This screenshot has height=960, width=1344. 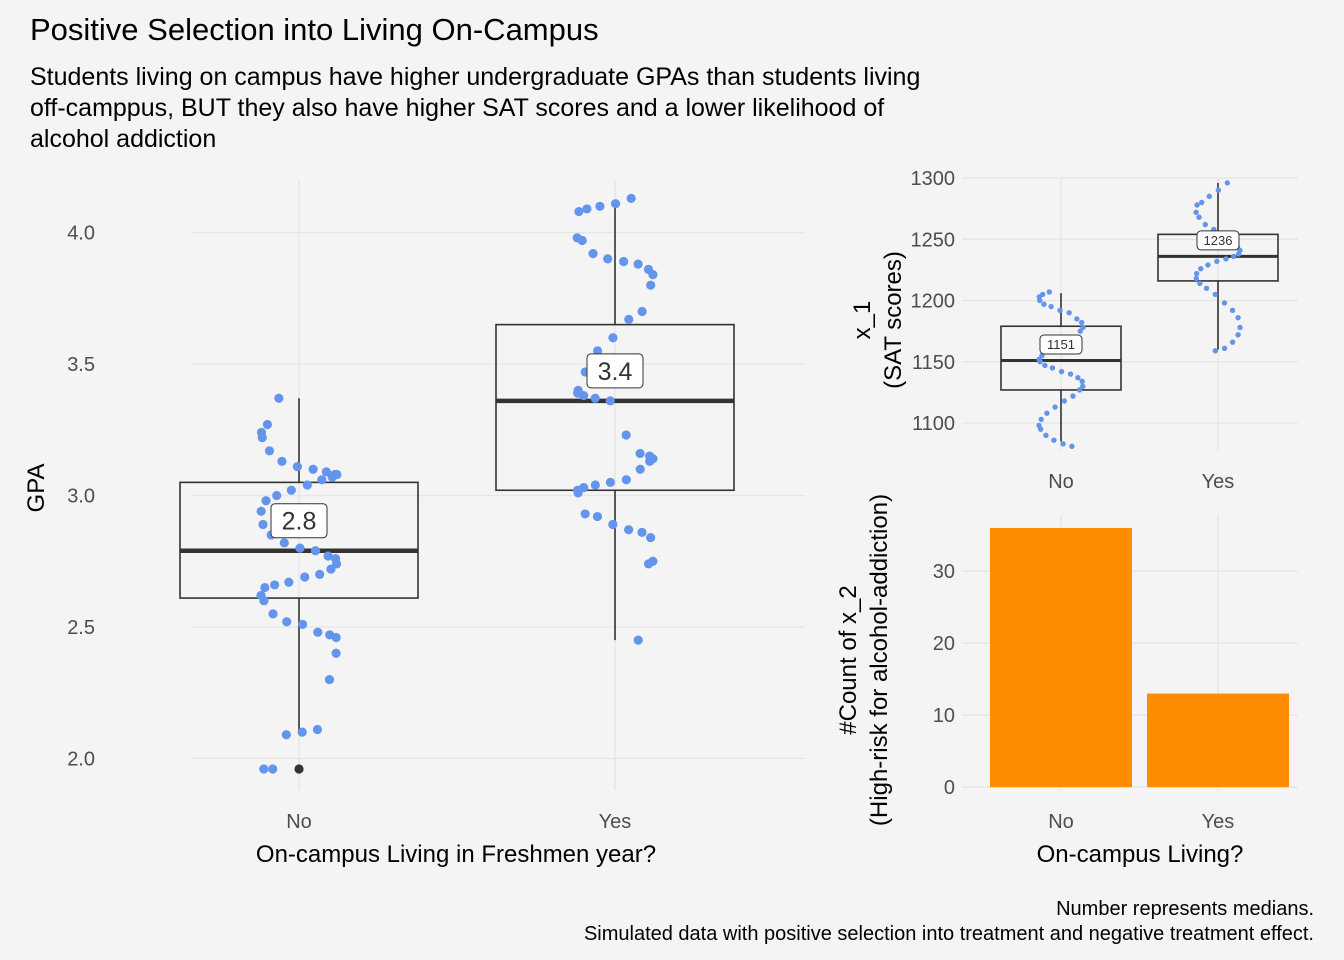 What do you see at coordinates (299, 769) in the screenshot?
I see `outlier-point` at bounding box center [299, 769].